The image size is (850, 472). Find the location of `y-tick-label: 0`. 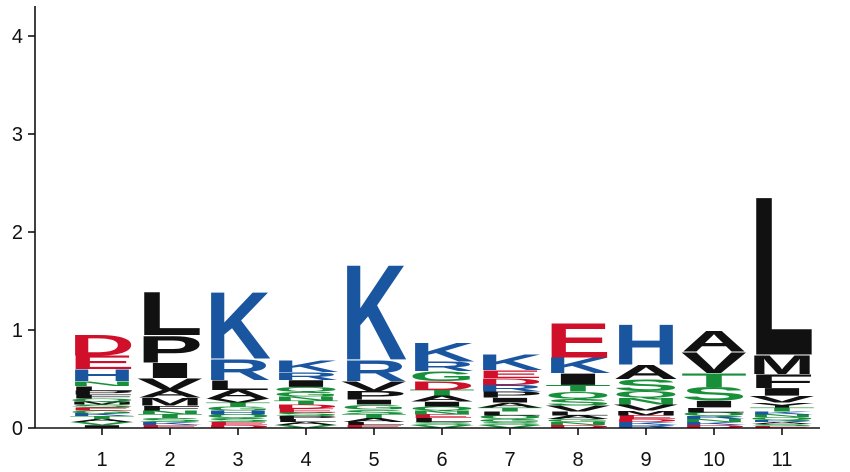

y-tick-label: 0 is located at coordinates (17, 429).